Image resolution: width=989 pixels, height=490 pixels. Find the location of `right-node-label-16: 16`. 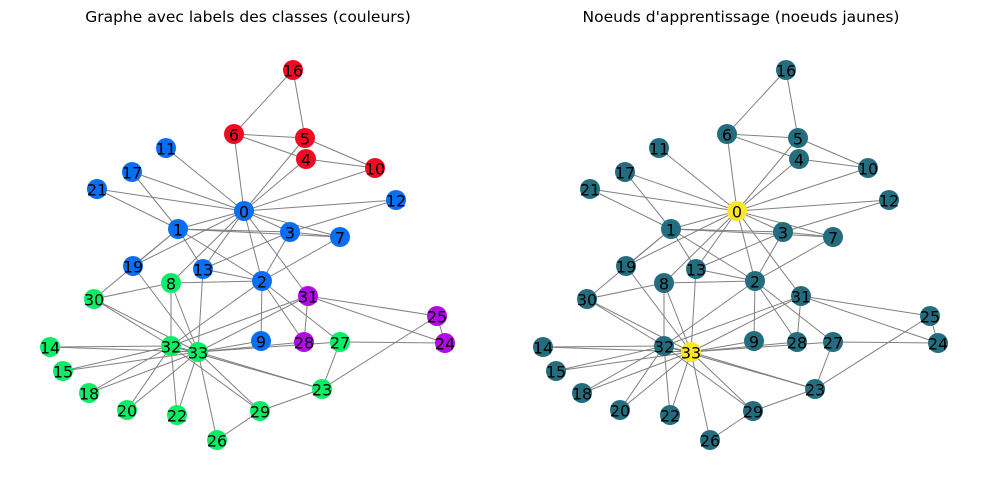

right-node-label-16: 16 is located at coordinates (786, 71).